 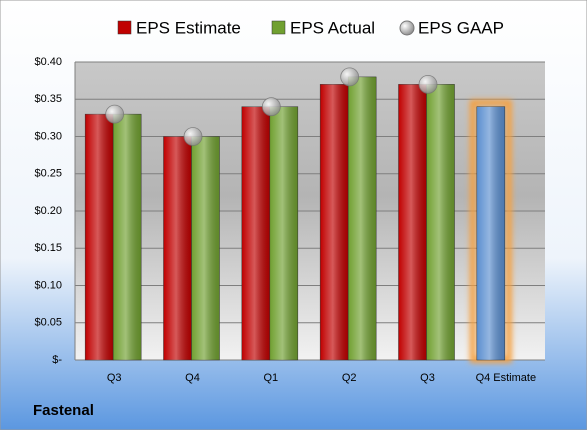 I want to click on y-tick-label: $0.25, so click(x=48, y=174).